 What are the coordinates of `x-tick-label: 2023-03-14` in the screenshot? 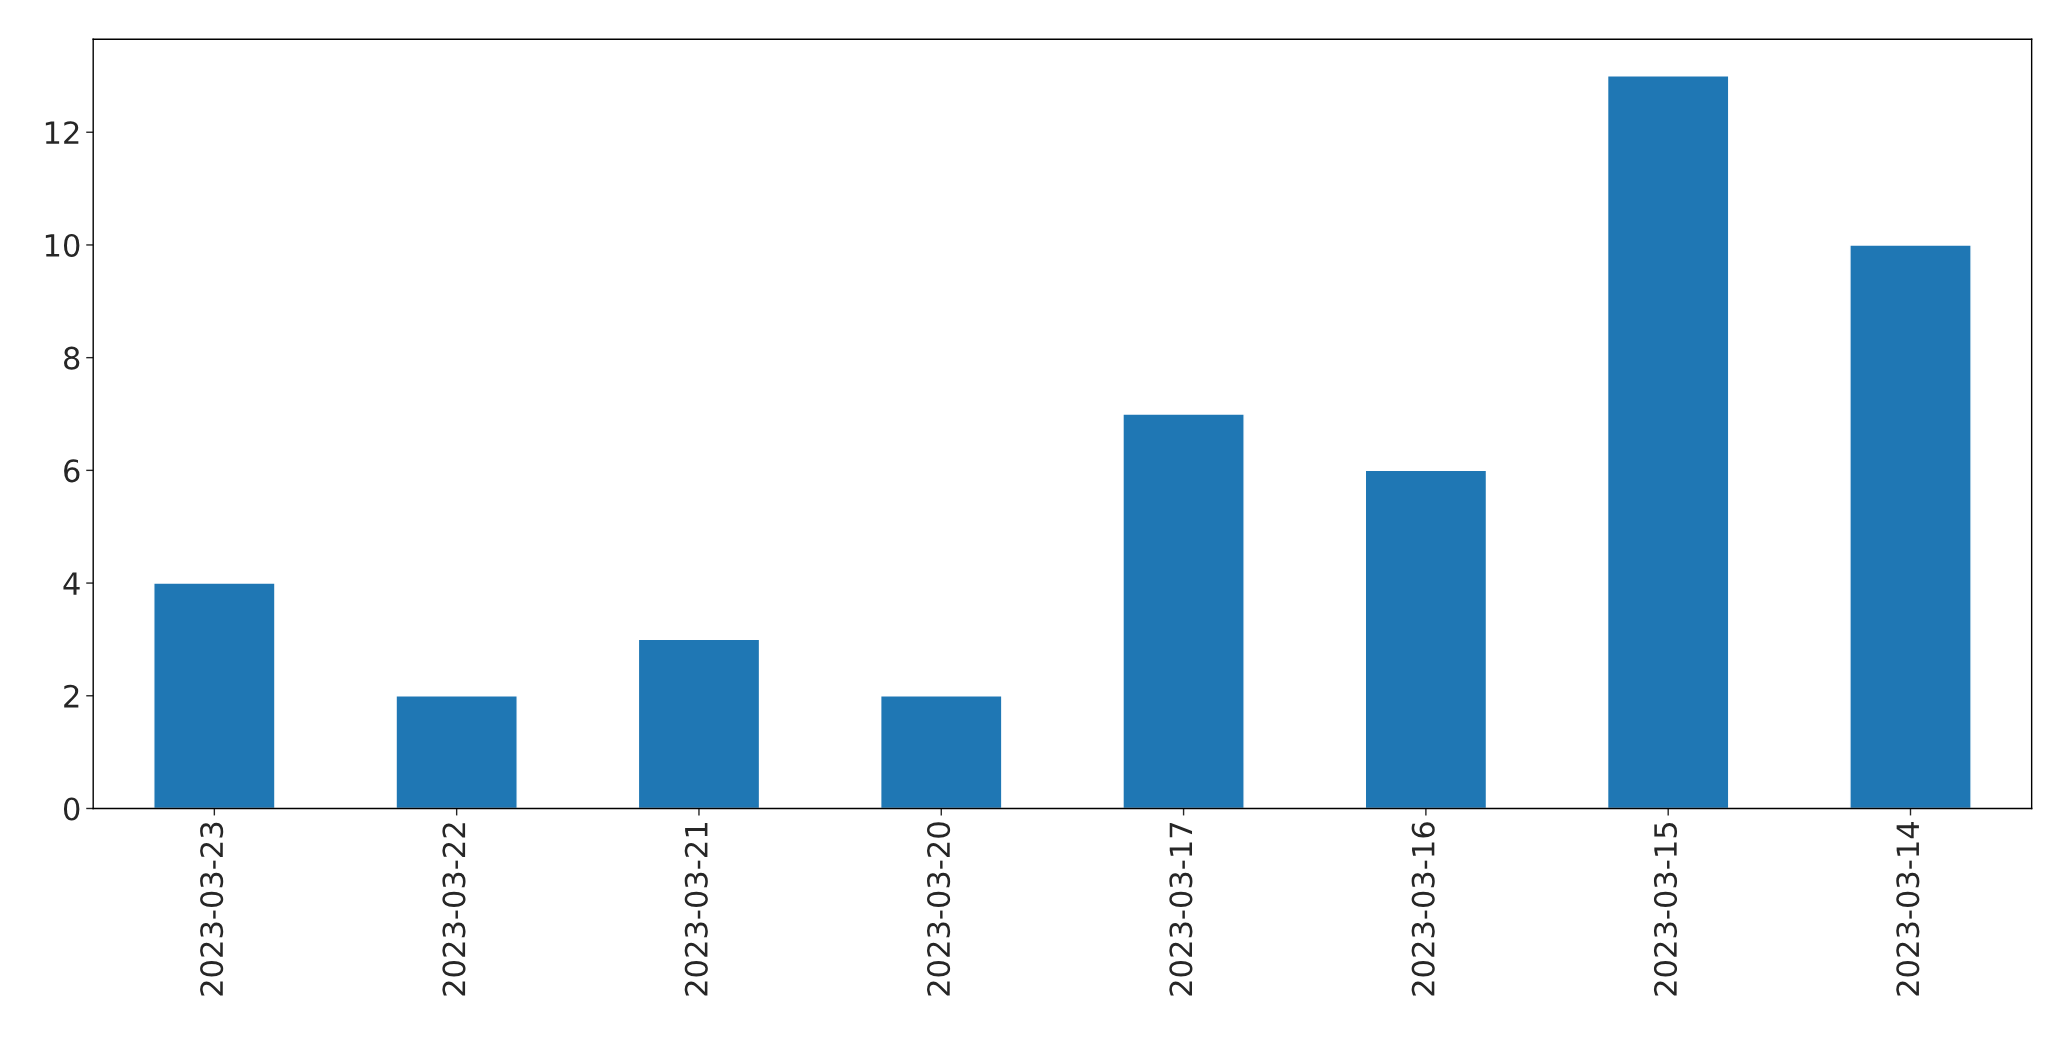 It's located at (1908, 909).